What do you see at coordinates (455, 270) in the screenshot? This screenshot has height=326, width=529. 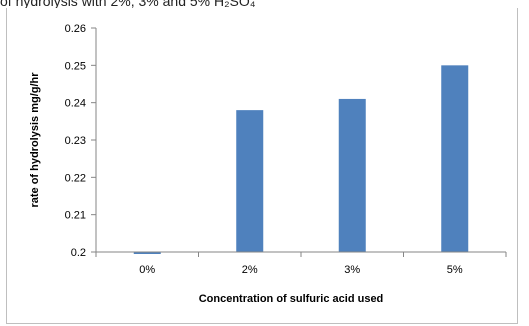 I see `x-tick-label: 5%` at bounding box center [455, 270].